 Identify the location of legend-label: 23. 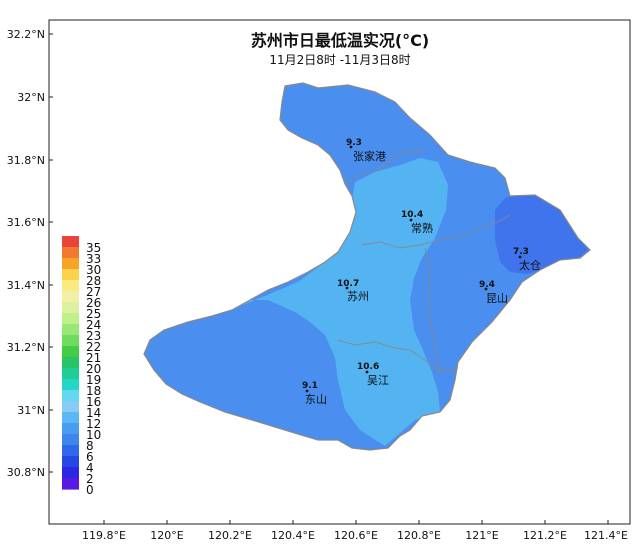
(93, 336).